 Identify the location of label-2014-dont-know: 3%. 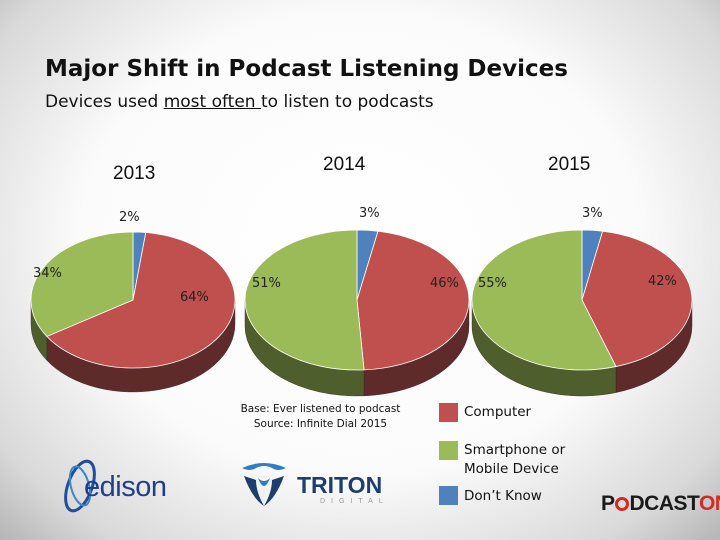
(369, 213).